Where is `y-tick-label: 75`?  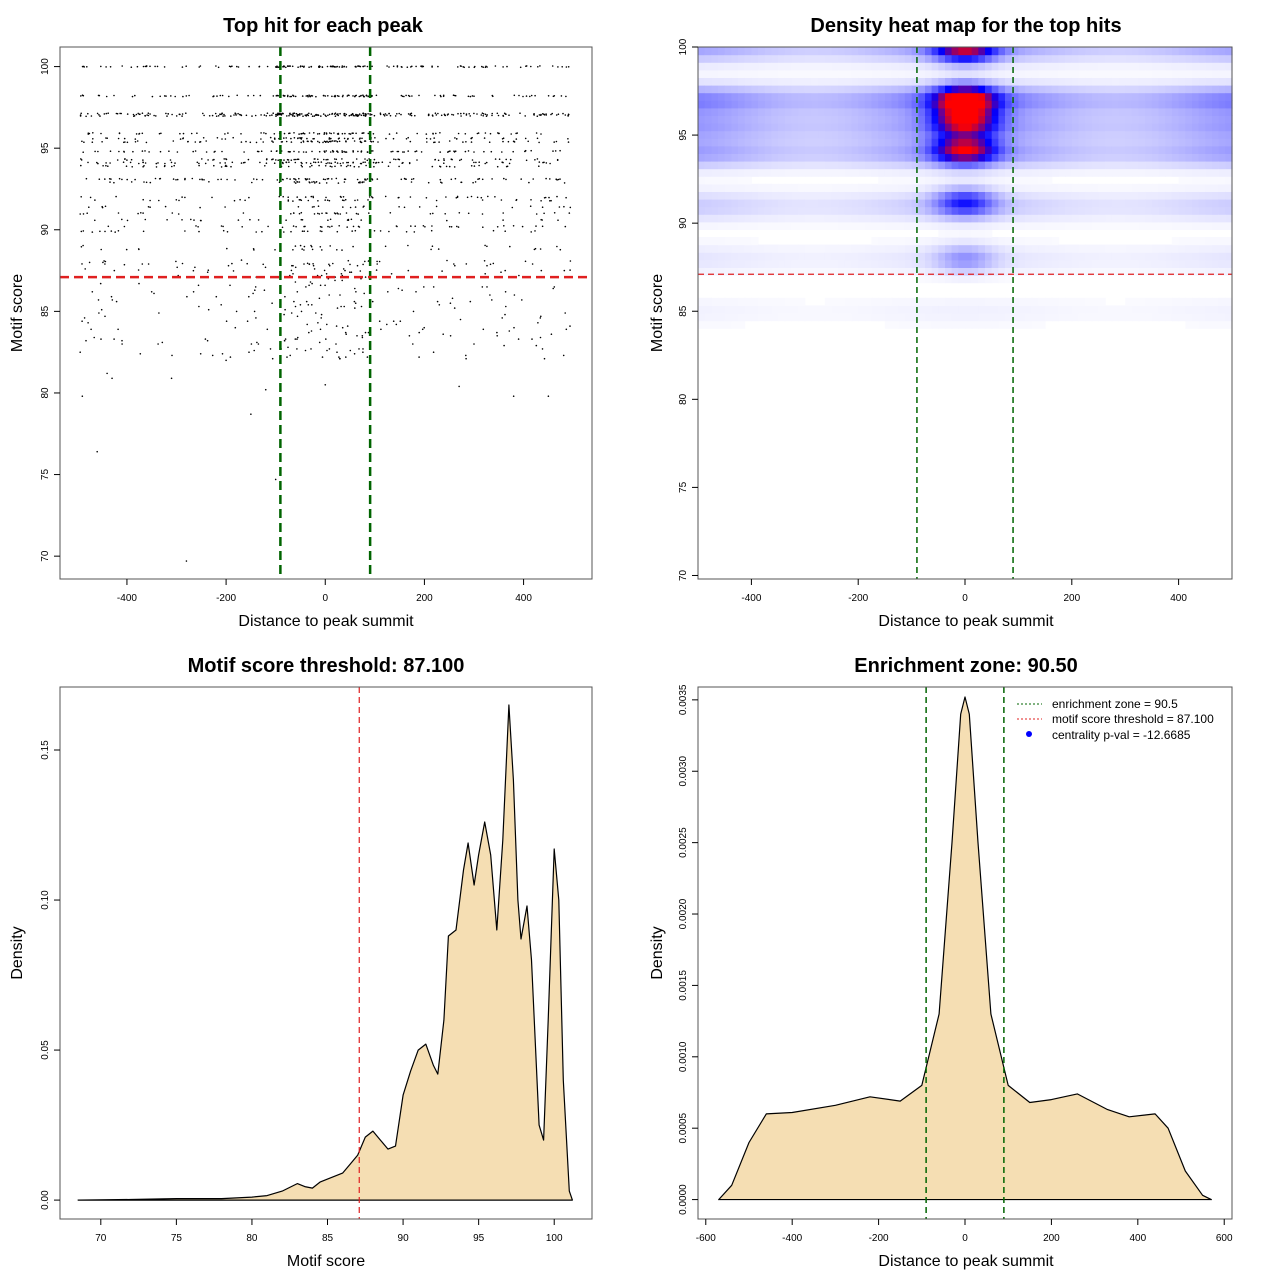
y-tick-label: 75 is located at coordinates (683, 487).